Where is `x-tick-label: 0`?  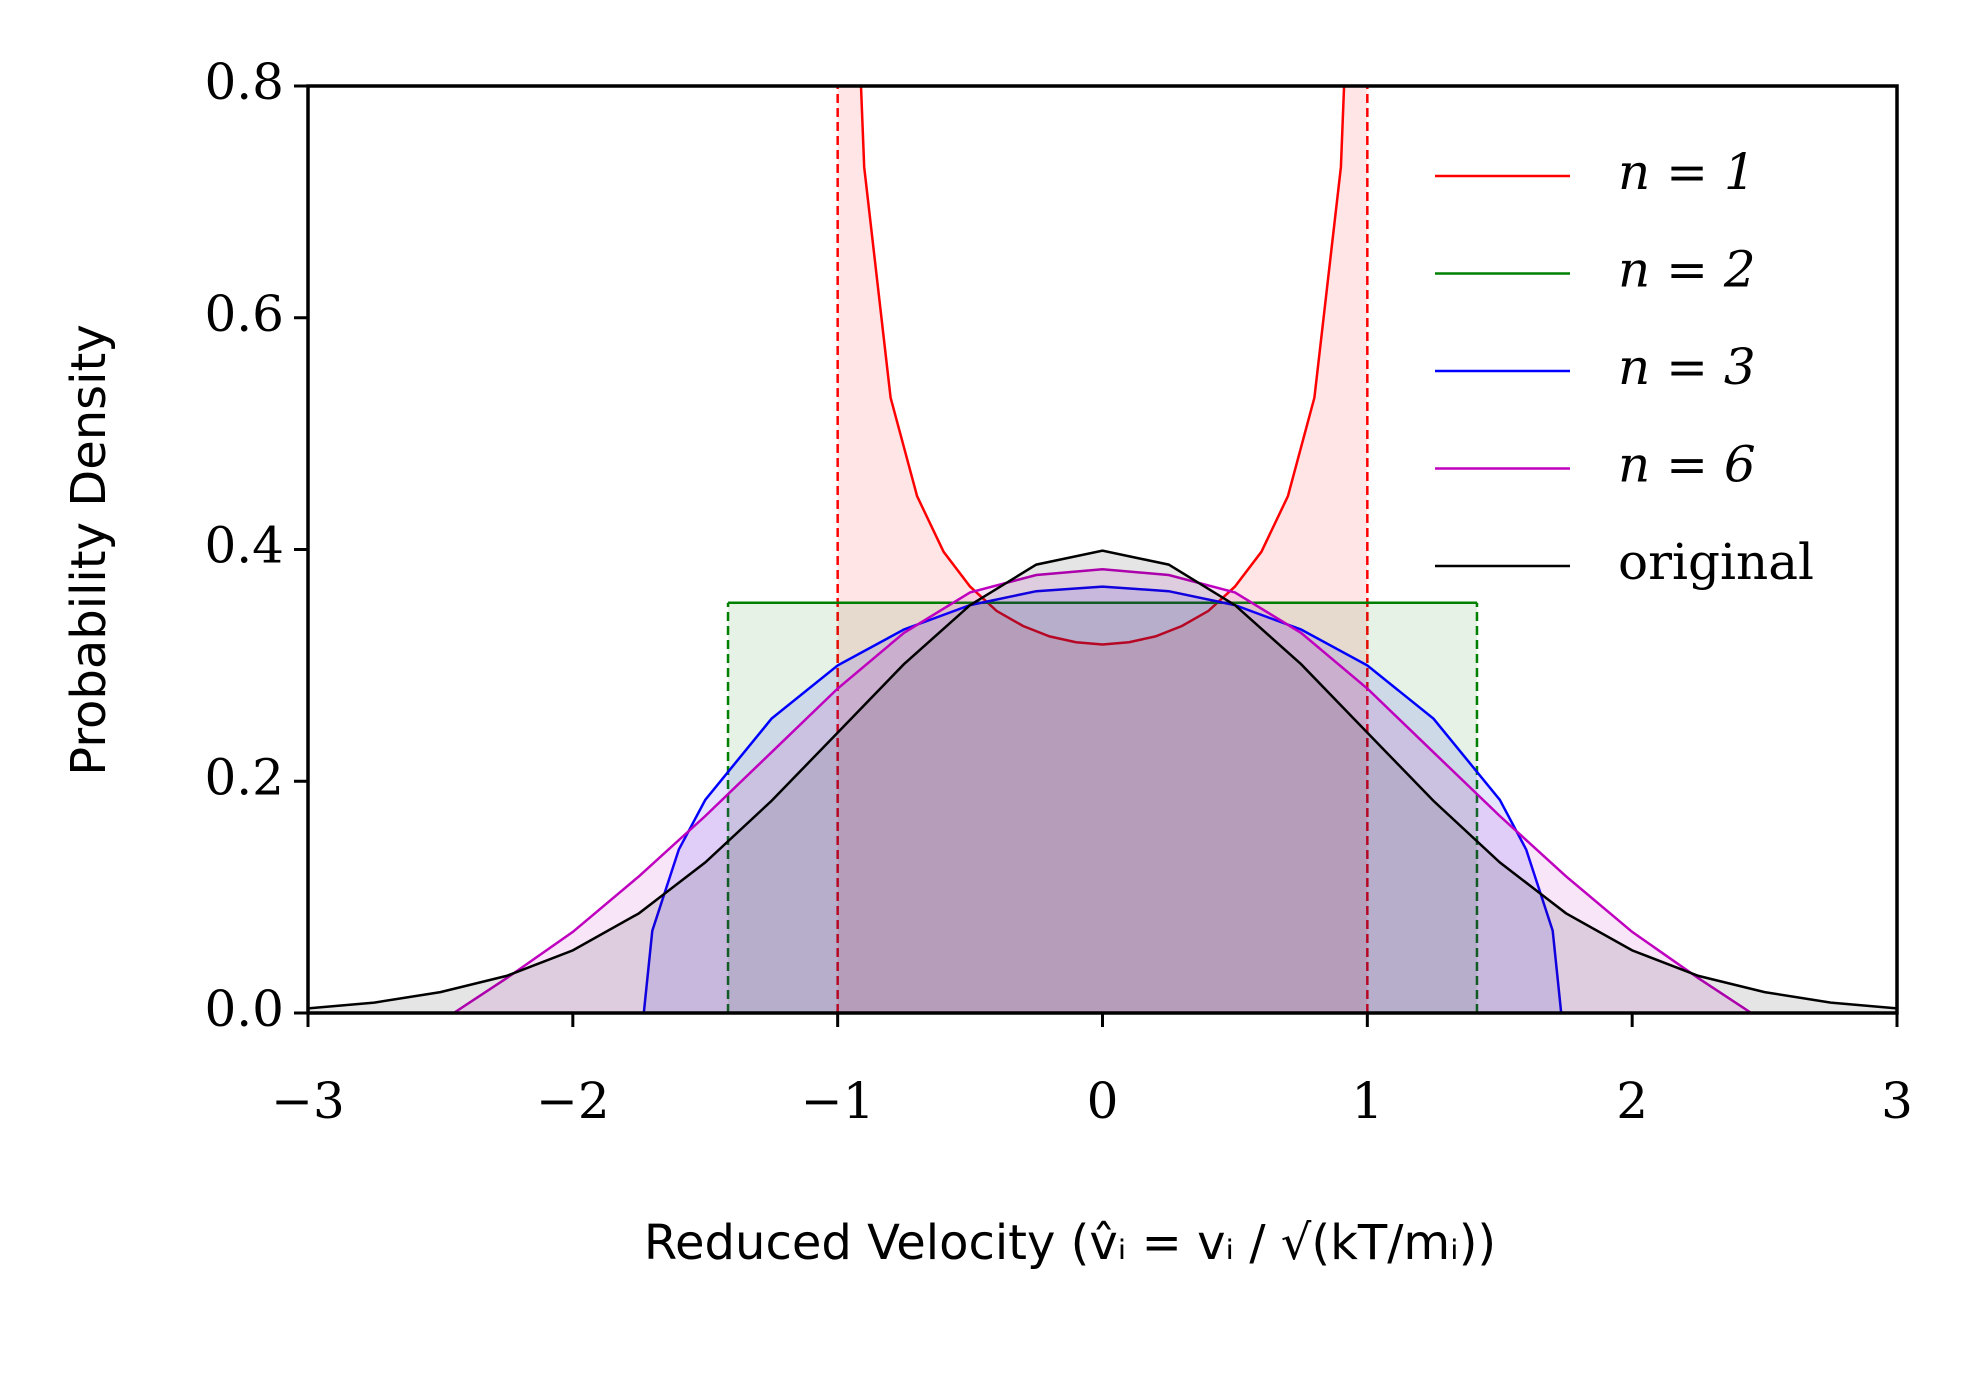 x-tick-label: 0 is located at coordinates (1103, 1101).